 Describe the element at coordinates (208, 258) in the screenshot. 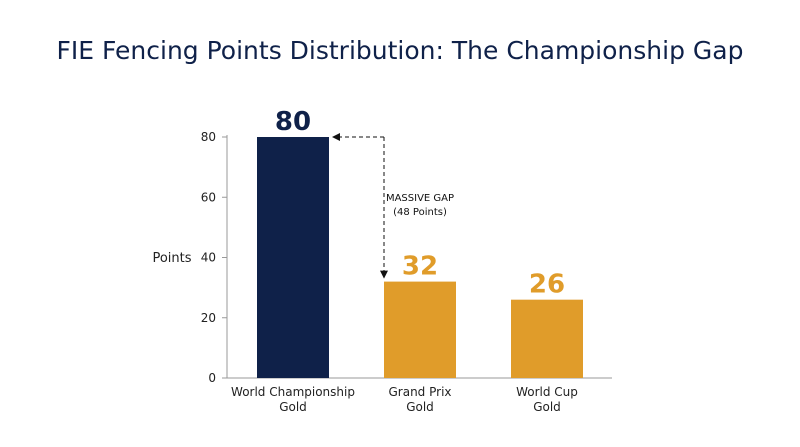

I see `y-tick-label: 40` at that location.